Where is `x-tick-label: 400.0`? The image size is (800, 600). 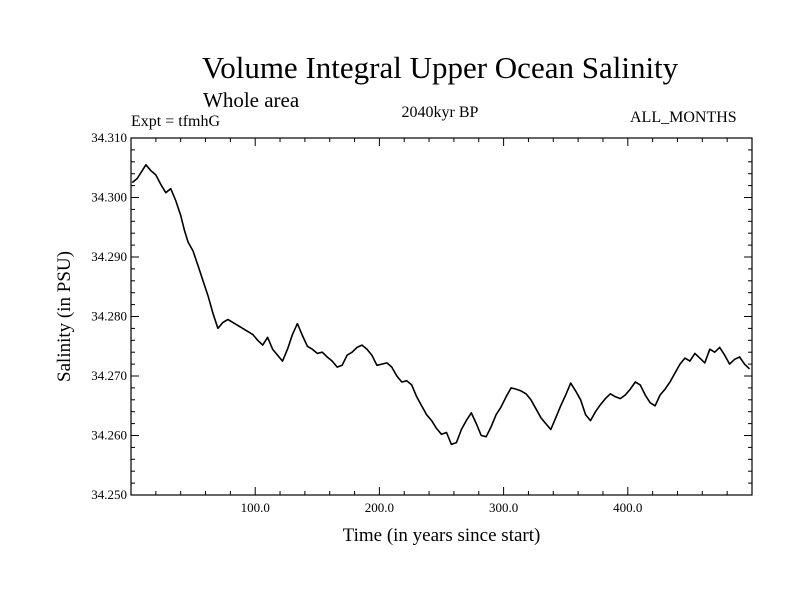 x-tick-label: 400.0 is located at coordinates (627, 507).